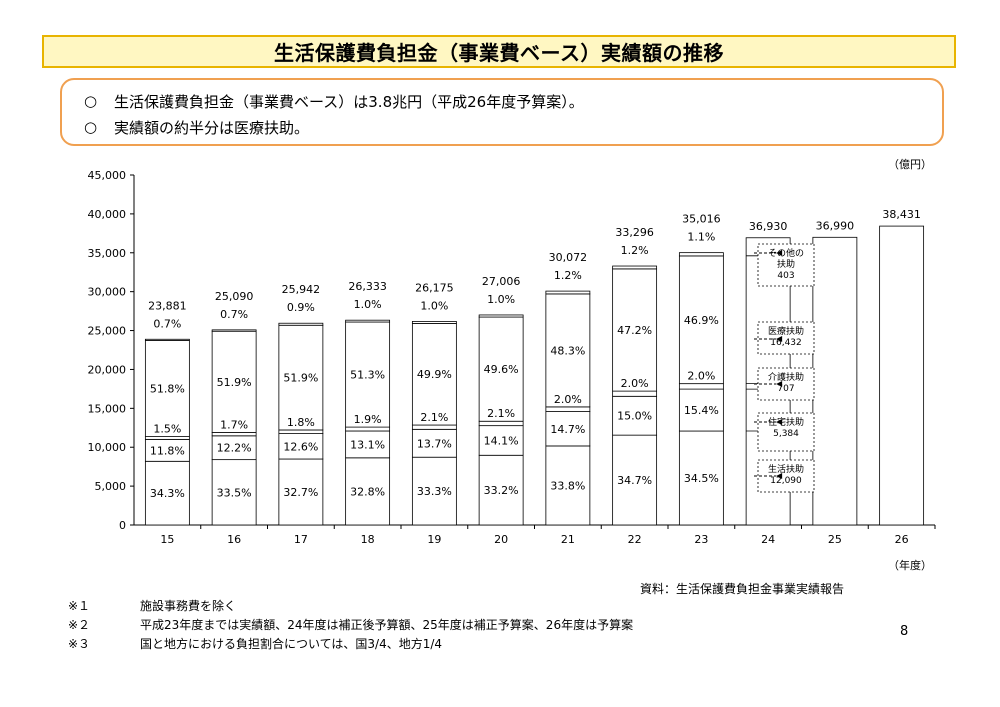  I want to click on x-tick-label: 18, so click(368, 539).